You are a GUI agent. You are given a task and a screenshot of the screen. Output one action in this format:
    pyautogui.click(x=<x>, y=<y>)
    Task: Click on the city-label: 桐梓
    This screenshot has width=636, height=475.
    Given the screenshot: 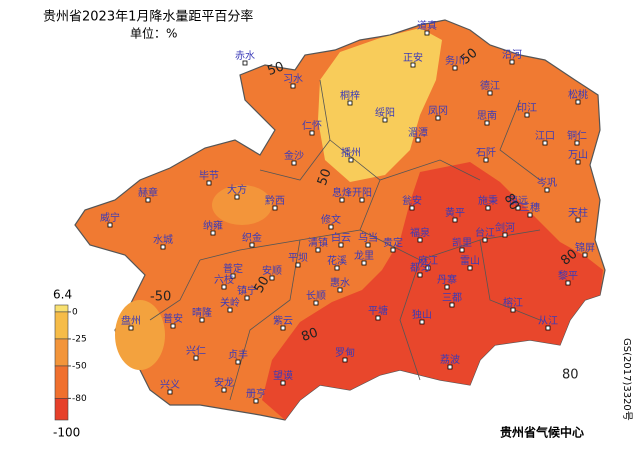 What is the action you would take?
    pyautogui.click(x=350, y=95)
    